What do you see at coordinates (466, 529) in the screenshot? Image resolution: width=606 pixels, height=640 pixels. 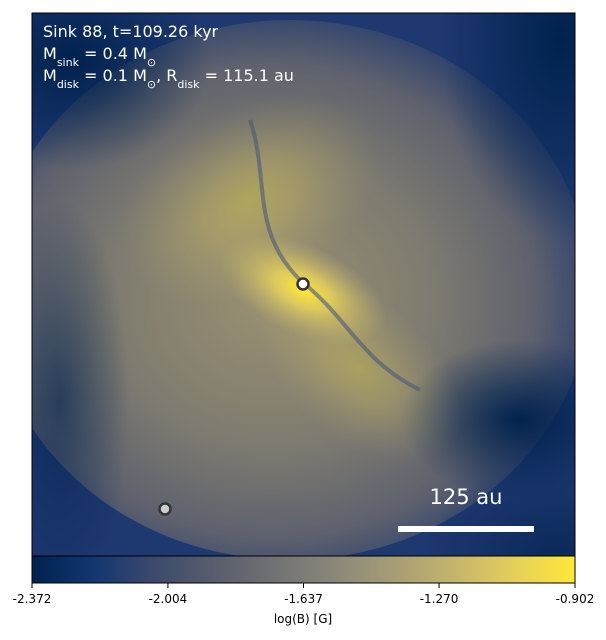 I see `scale-bar` at bounding box center [466, 529].